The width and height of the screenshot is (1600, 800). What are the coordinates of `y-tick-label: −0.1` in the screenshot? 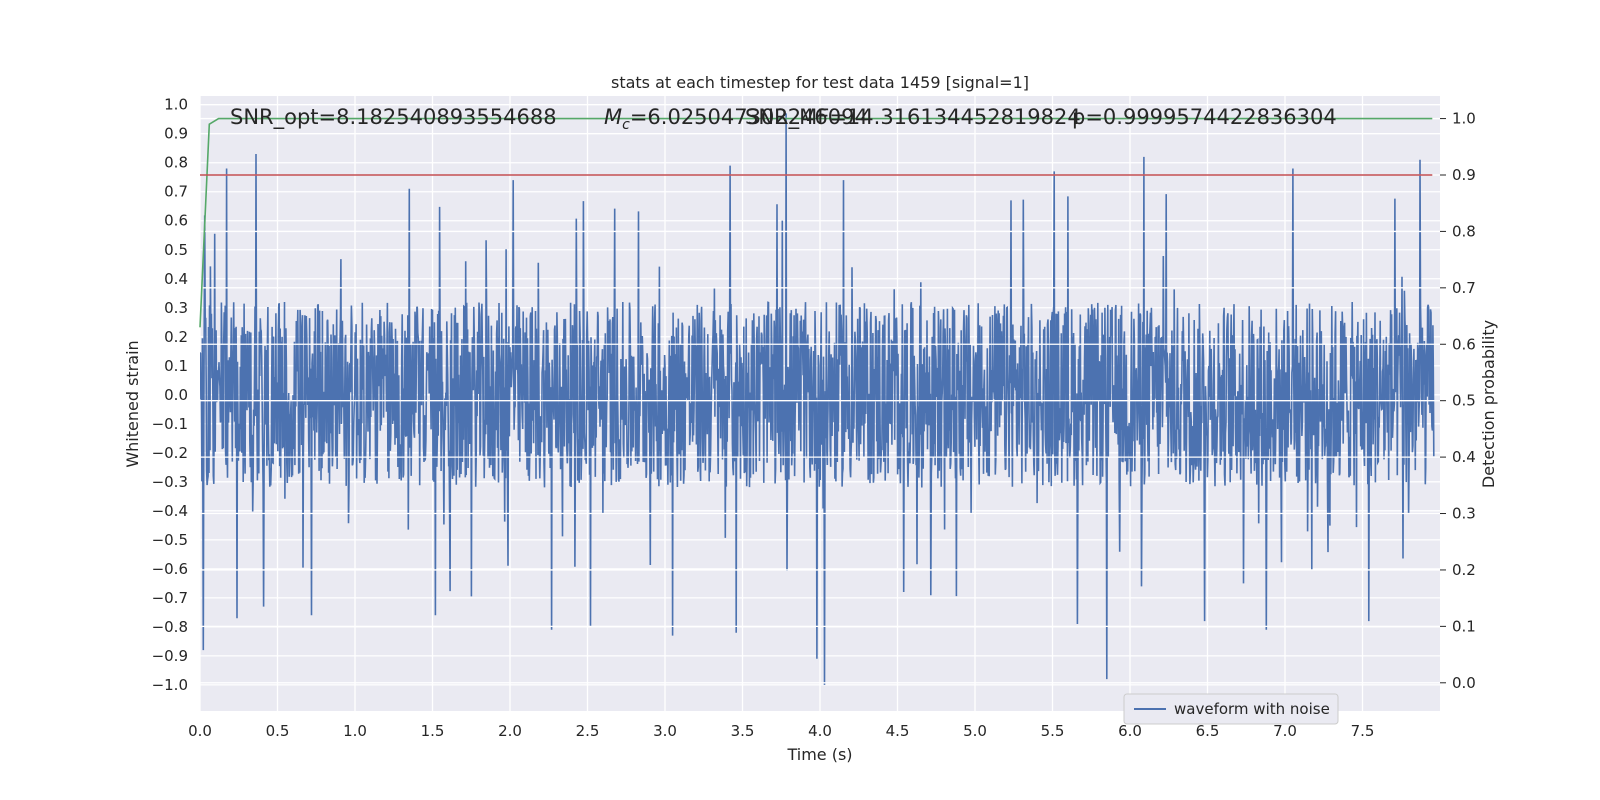 It's located at (170, 424).